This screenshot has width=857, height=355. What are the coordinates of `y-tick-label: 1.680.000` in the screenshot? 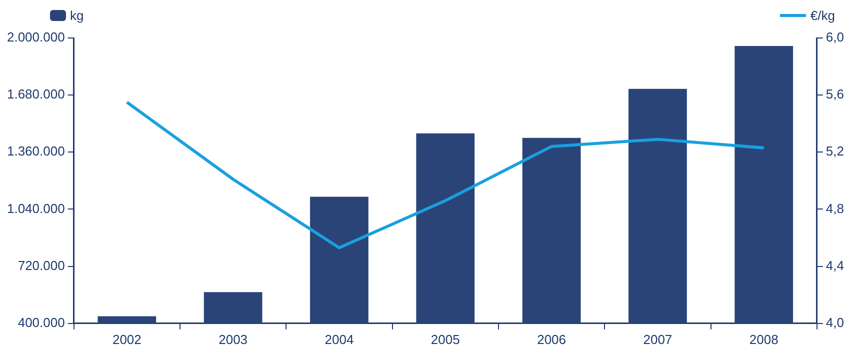 It's located at (35, 94).